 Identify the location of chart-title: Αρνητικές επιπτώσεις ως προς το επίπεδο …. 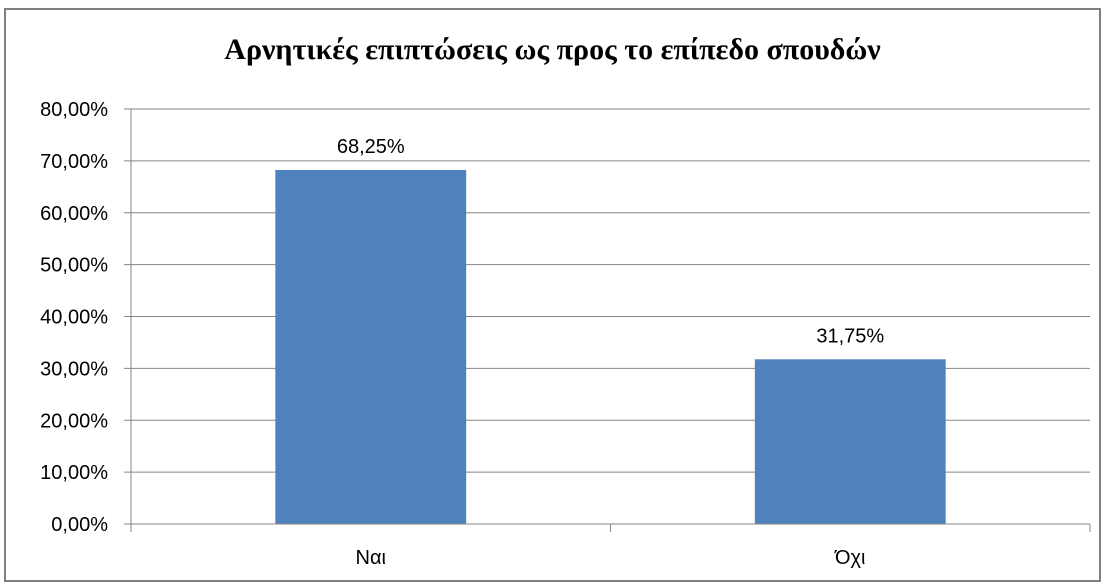
(552, 49).